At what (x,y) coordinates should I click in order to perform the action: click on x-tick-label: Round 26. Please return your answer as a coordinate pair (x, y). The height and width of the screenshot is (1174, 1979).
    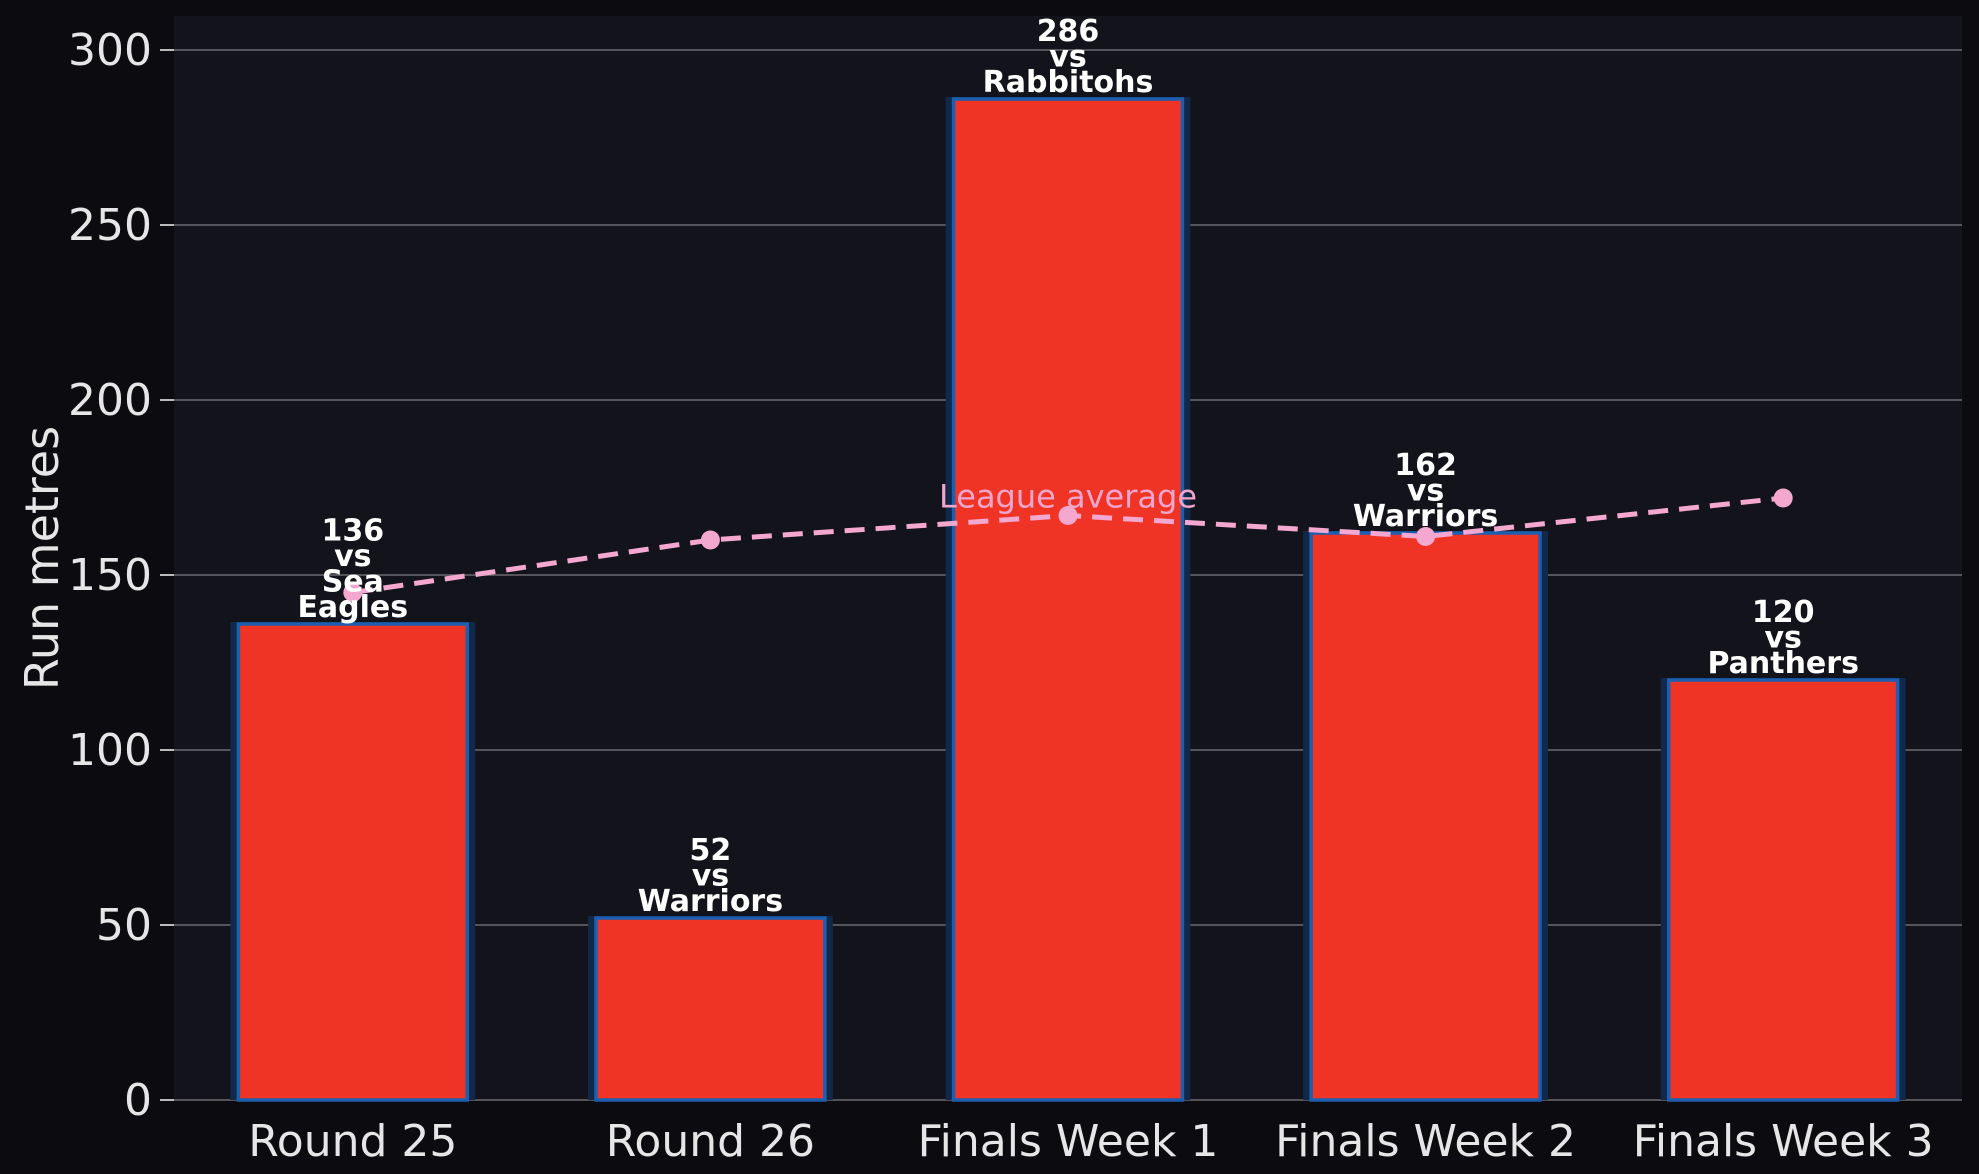
    Looking at the image, I should click on (710, 1141).